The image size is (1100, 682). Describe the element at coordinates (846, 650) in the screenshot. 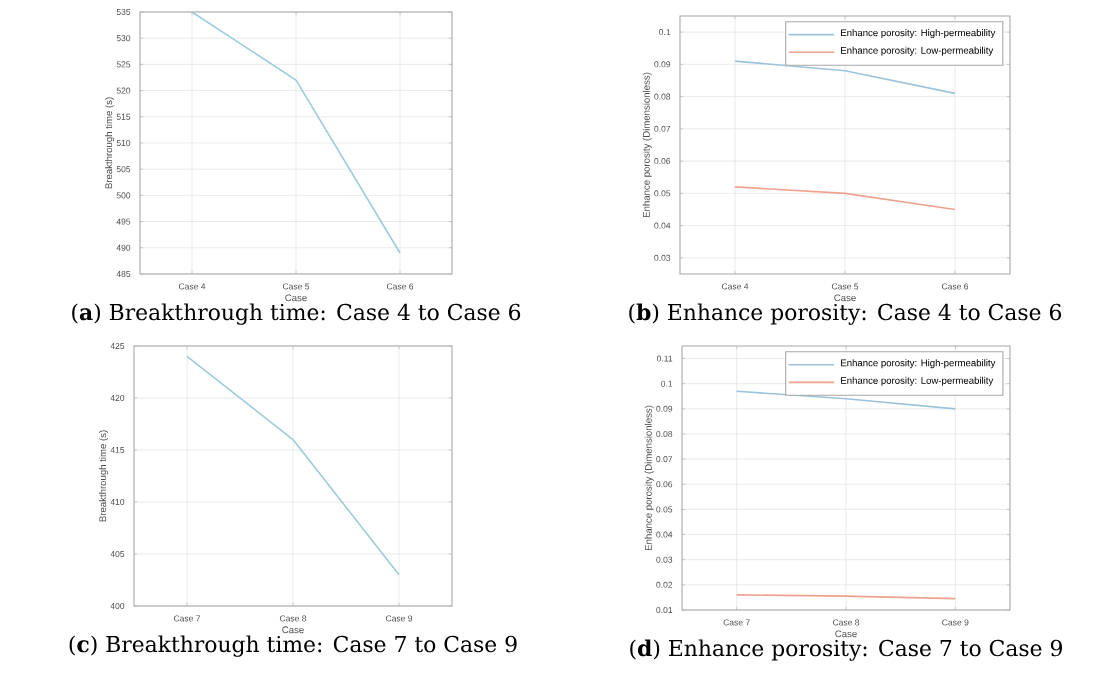

I see `text: (d) Enhance porosity: Case 7 to Case 9` at that location.